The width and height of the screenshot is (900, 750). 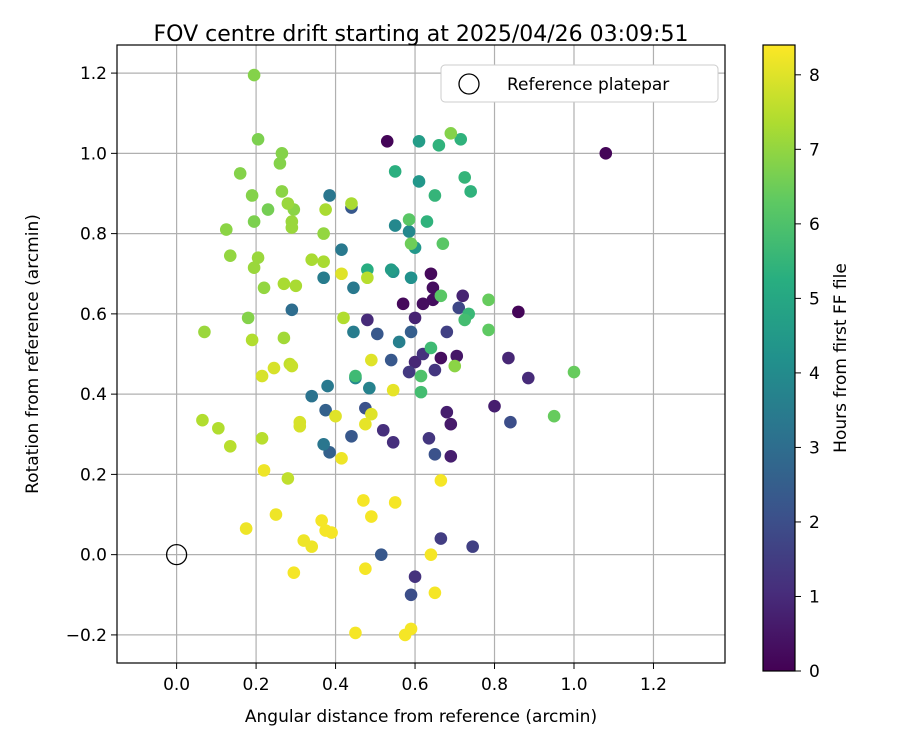 What do you see at coordinates (421, 717) in the screenshot?
I see `x-axis-label: Angular distance from reference (arcmin)` at bounding box center [421, 717].